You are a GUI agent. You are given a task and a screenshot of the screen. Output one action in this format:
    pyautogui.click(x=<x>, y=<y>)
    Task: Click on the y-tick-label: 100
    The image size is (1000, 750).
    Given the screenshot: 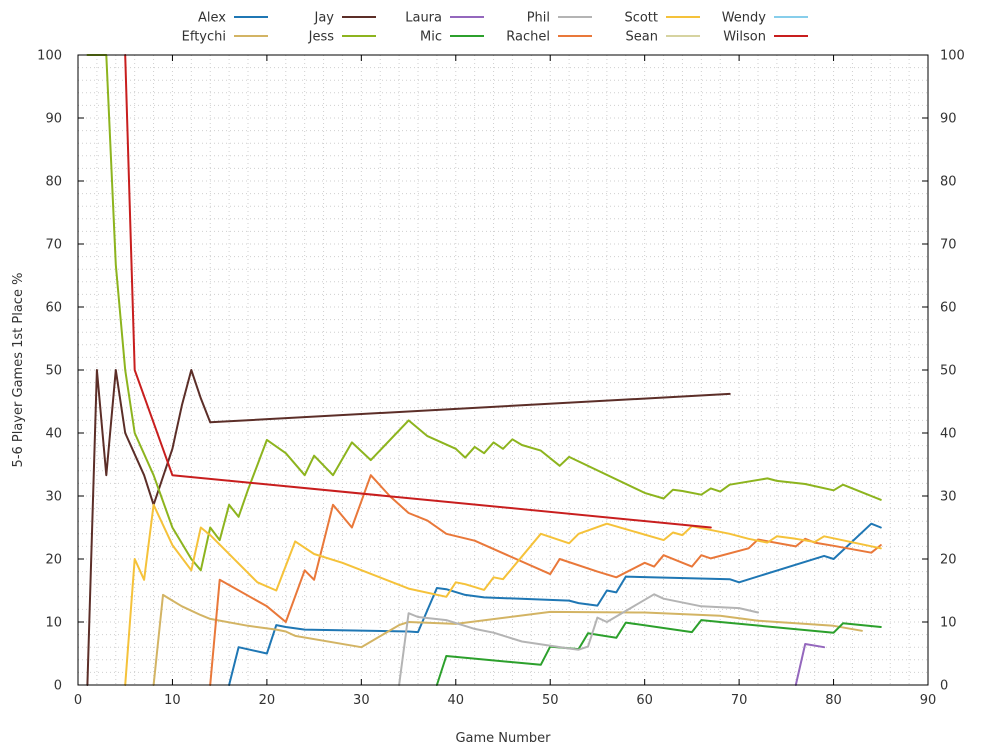 What is the action you would take?
    pyautogui.click(x=49, y=56)
    